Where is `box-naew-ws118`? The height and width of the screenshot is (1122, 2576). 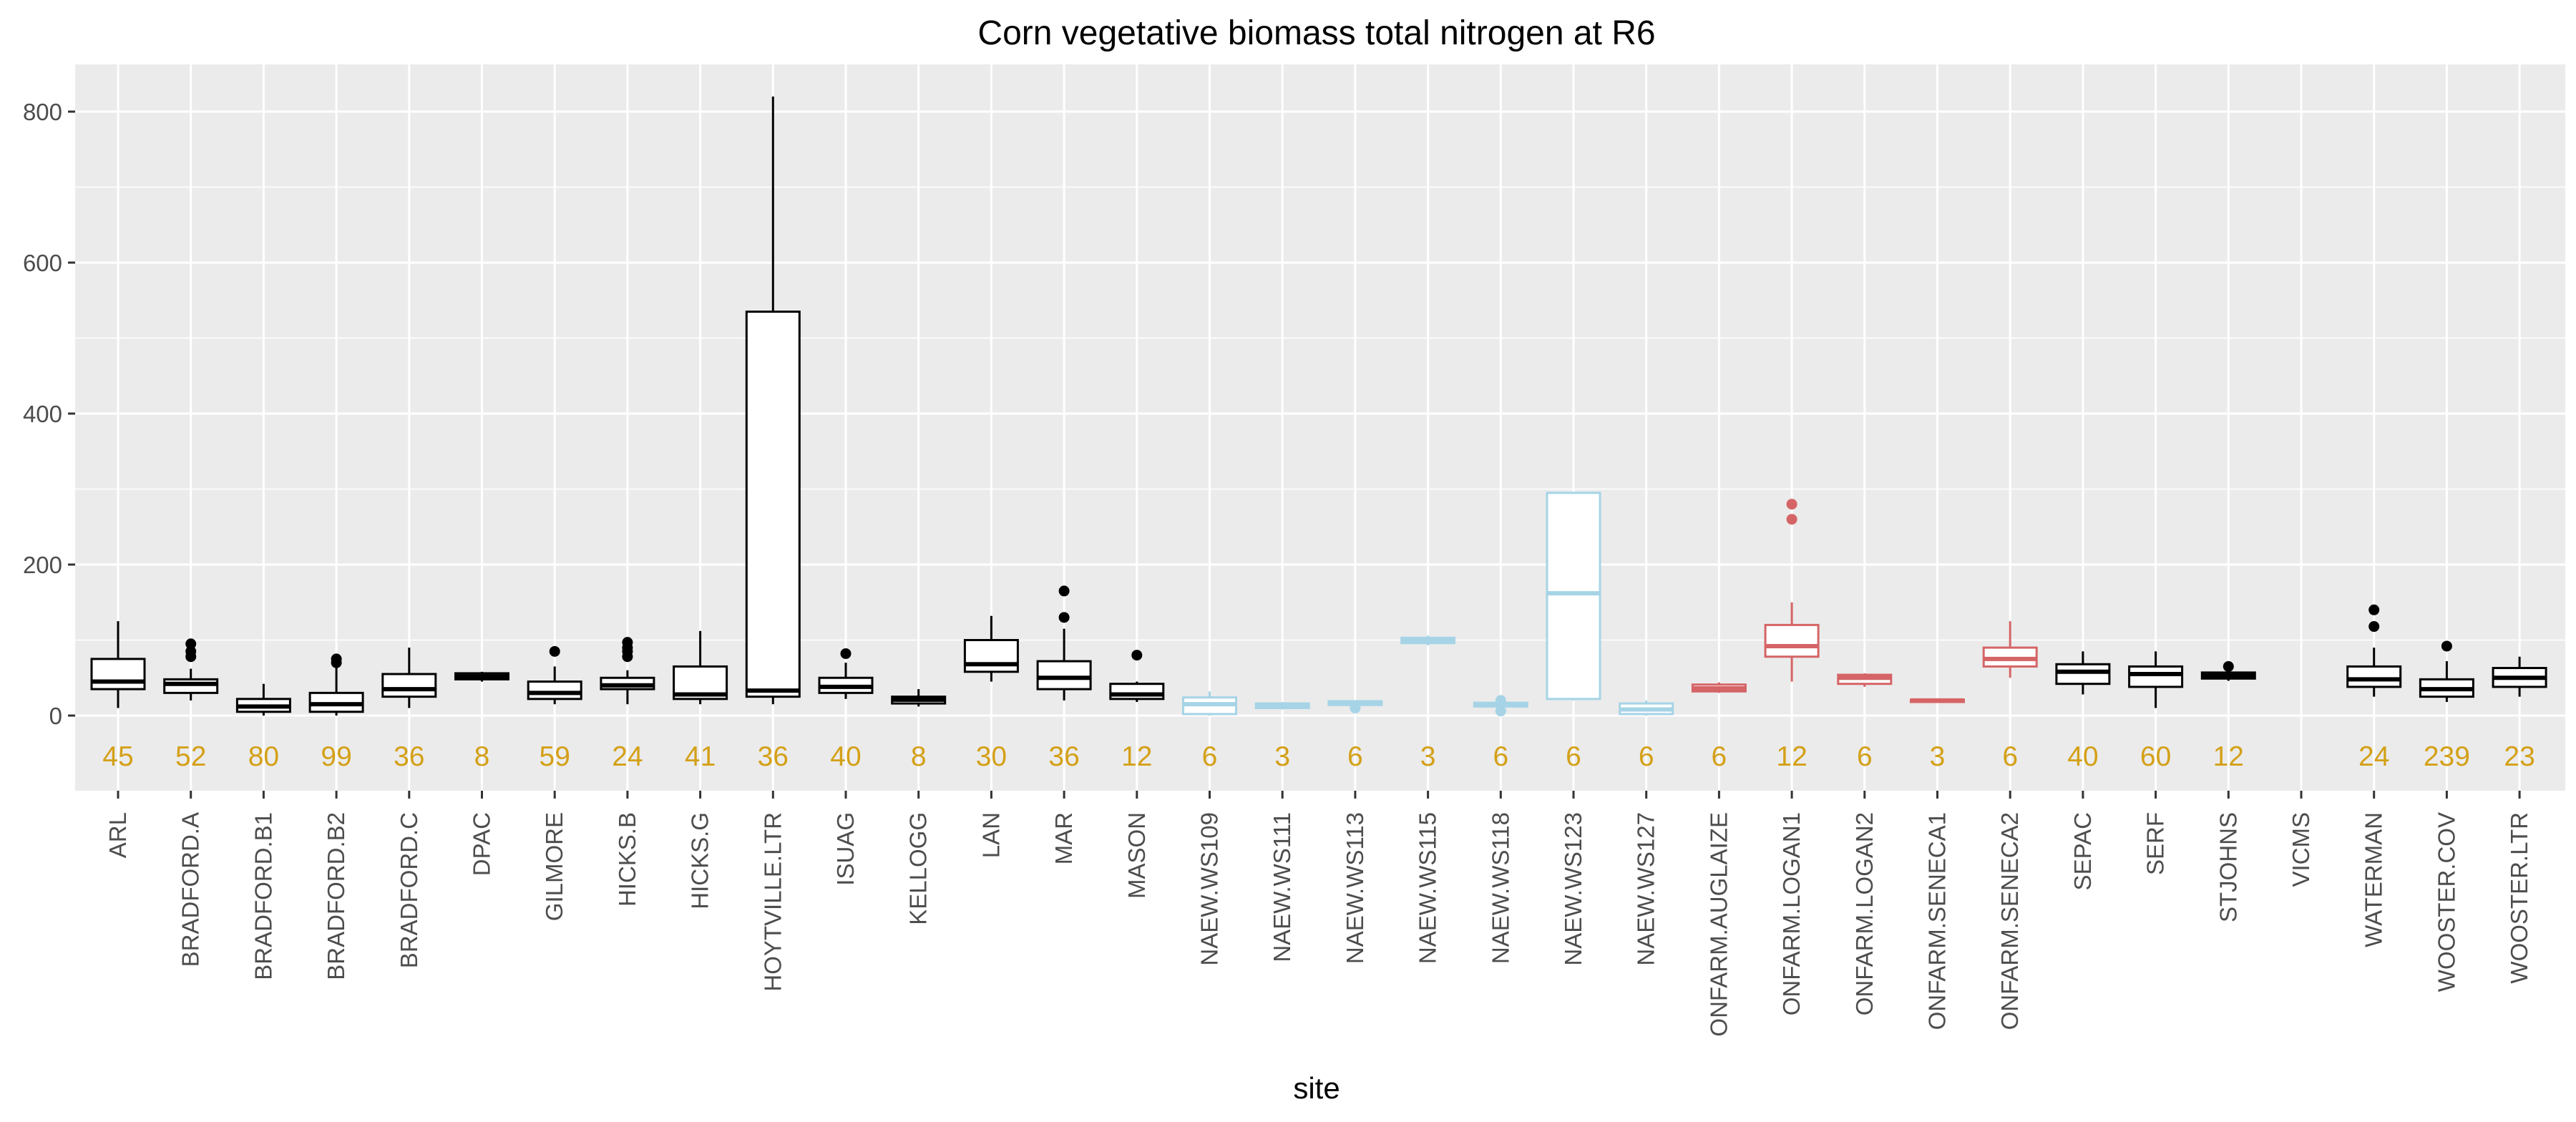
box-naew-ws118 is located at coordinates (1500, 706).